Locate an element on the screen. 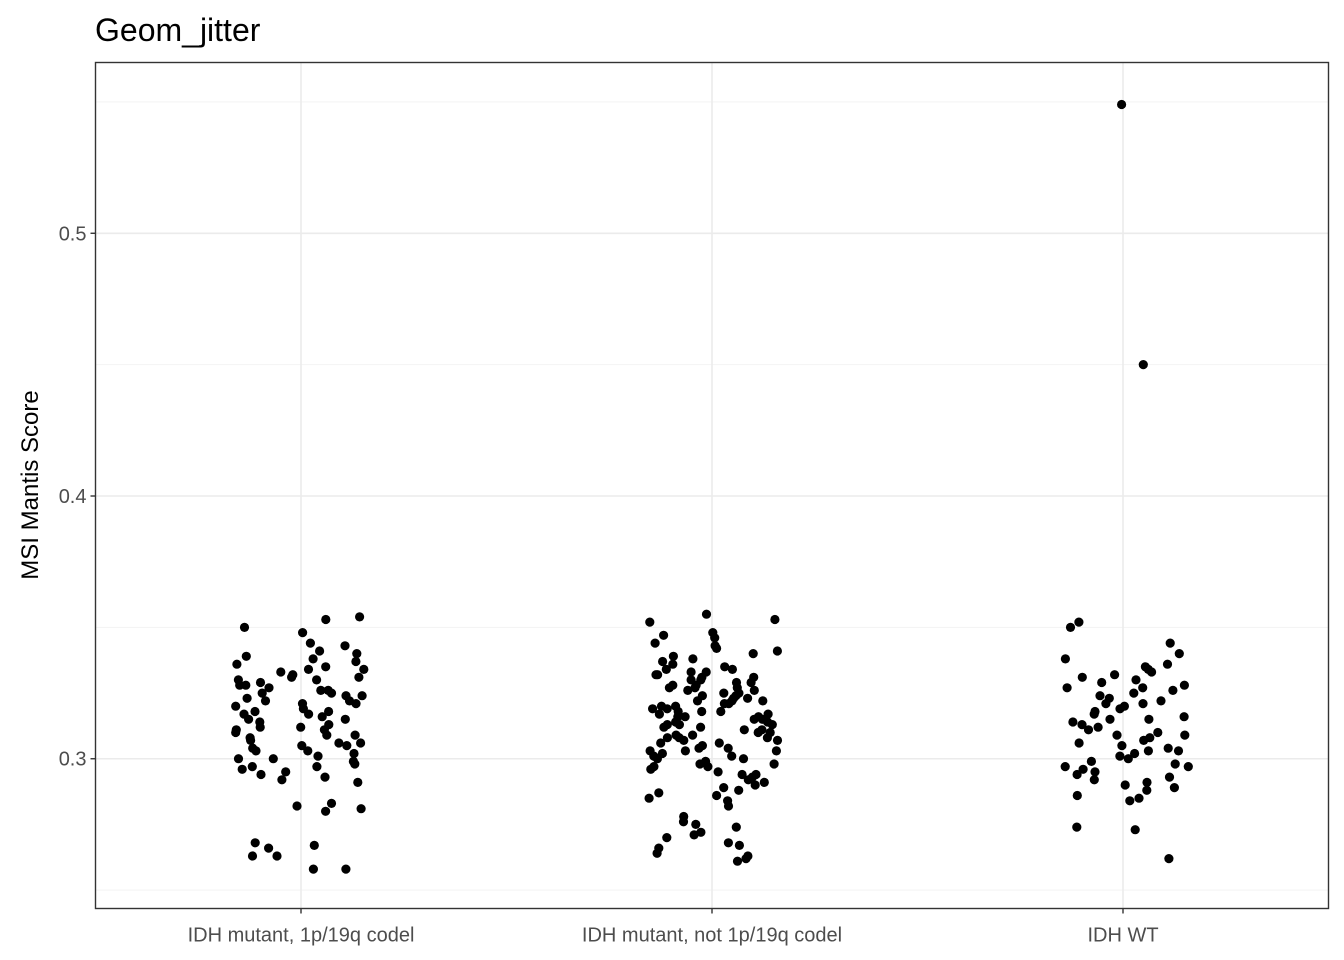 Image resolution: width=1344 pixels, height=960 pixels. x-tick-label: IDH mutant, 1p/19q codel is located at coordinates (301, 936).